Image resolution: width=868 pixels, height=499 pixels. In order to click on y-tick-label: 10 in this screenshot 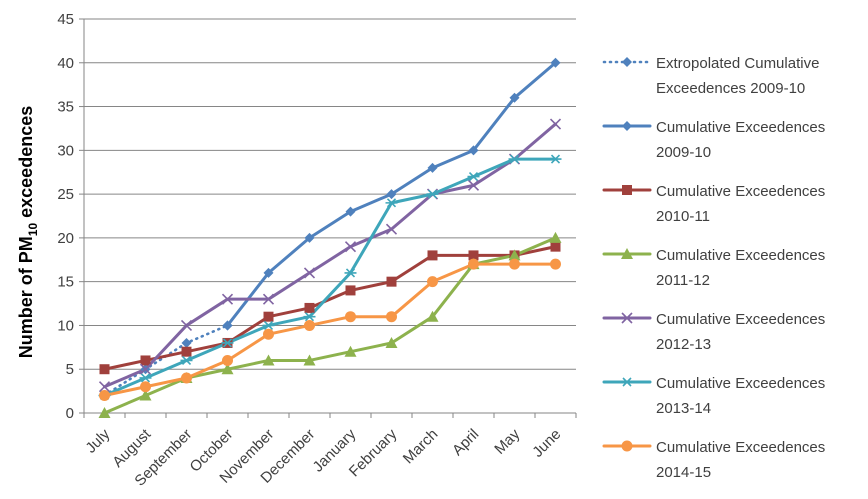, I will do `click(65, 325)`.